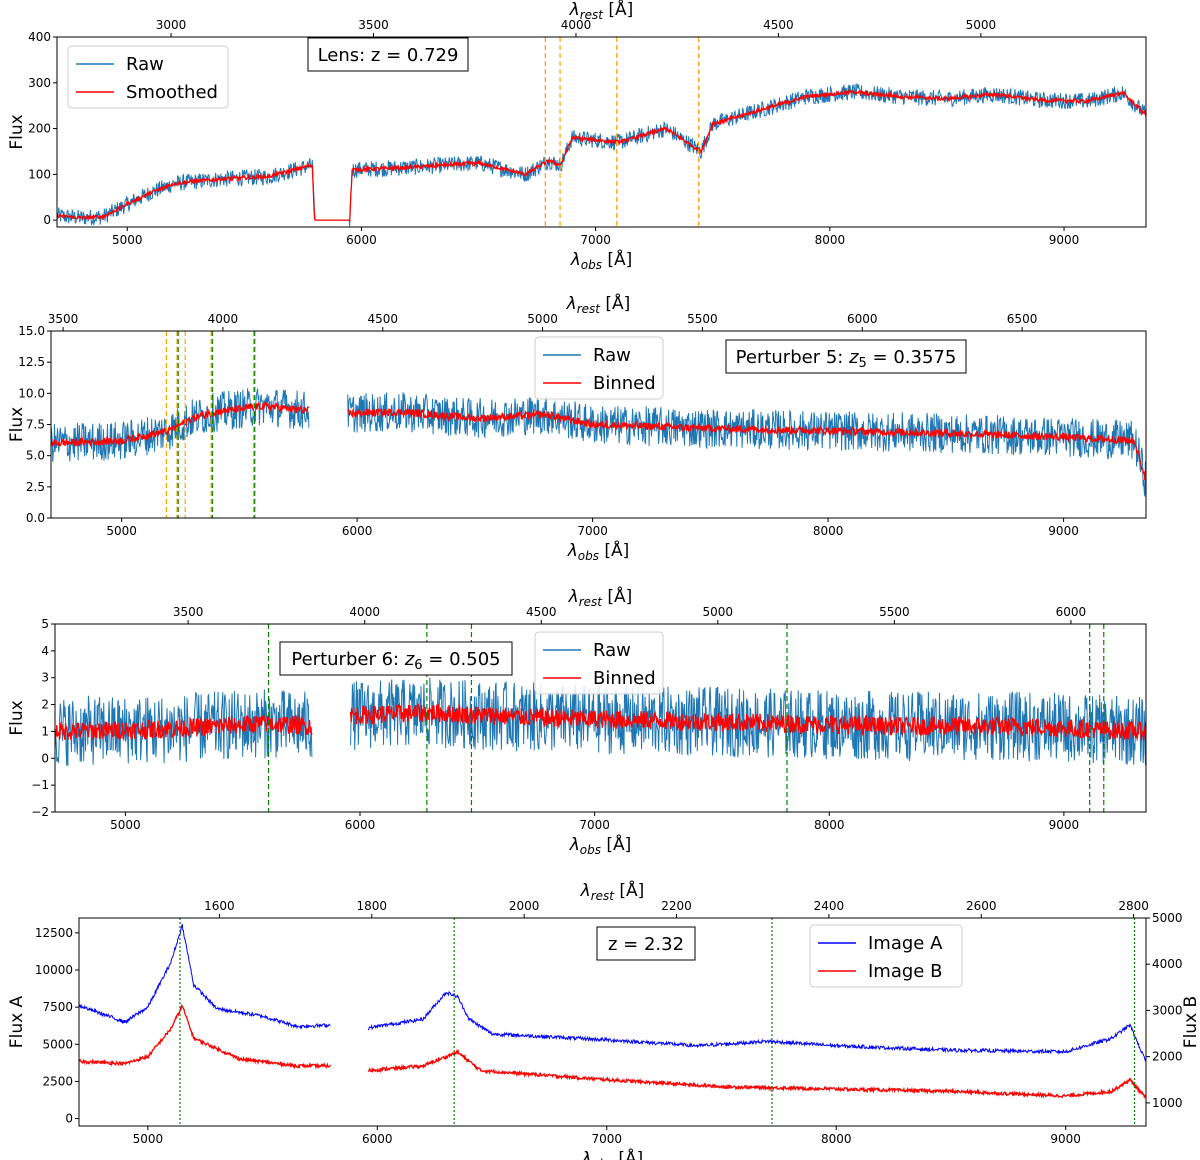 The image size is (1200, 1160). I want to click on y-tick-label: 12500, so click(54, 933).